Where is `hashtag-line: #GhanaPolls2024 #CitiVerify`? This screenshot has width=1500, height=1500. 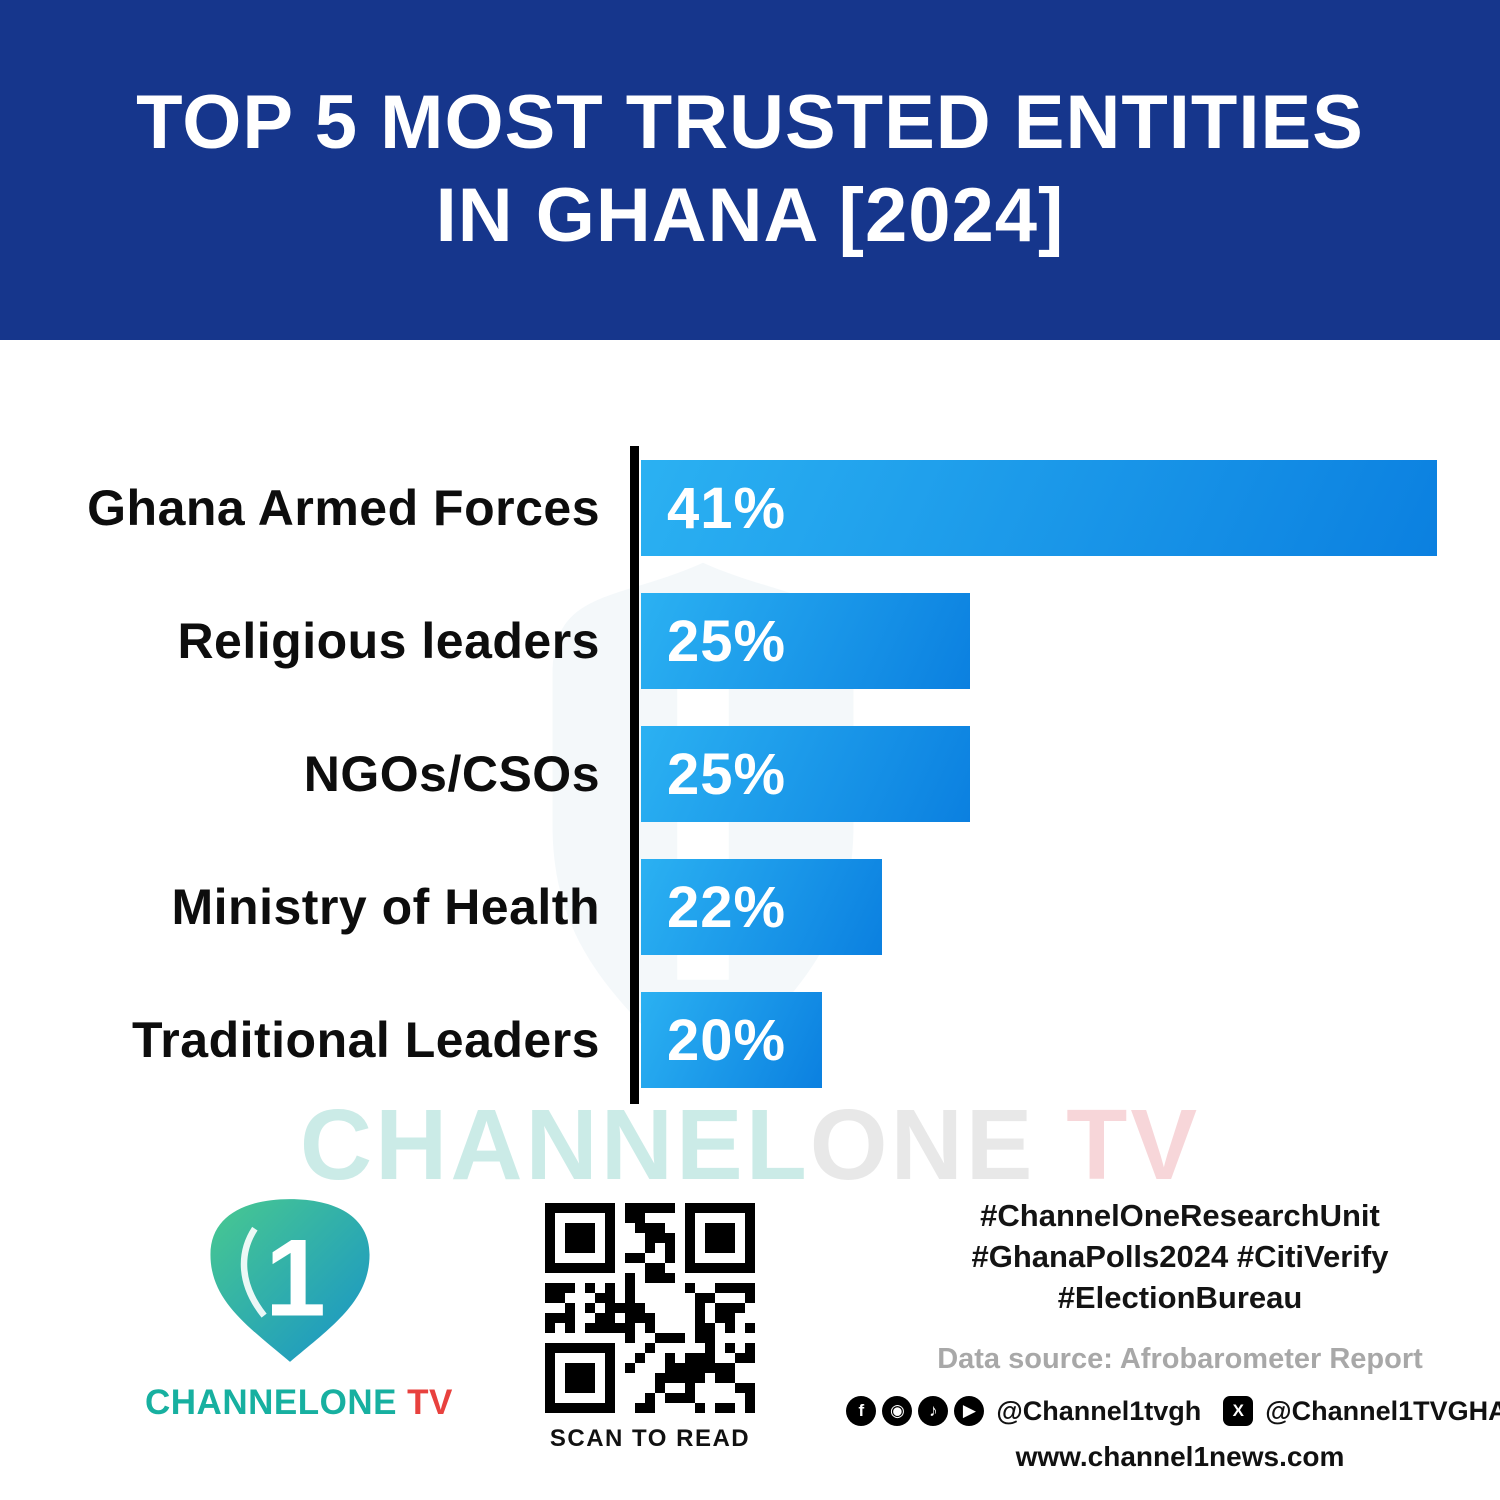 hashtag-line: #GhanaPolls2024 #CitiVerify is located at coordinates (1180, 1256).